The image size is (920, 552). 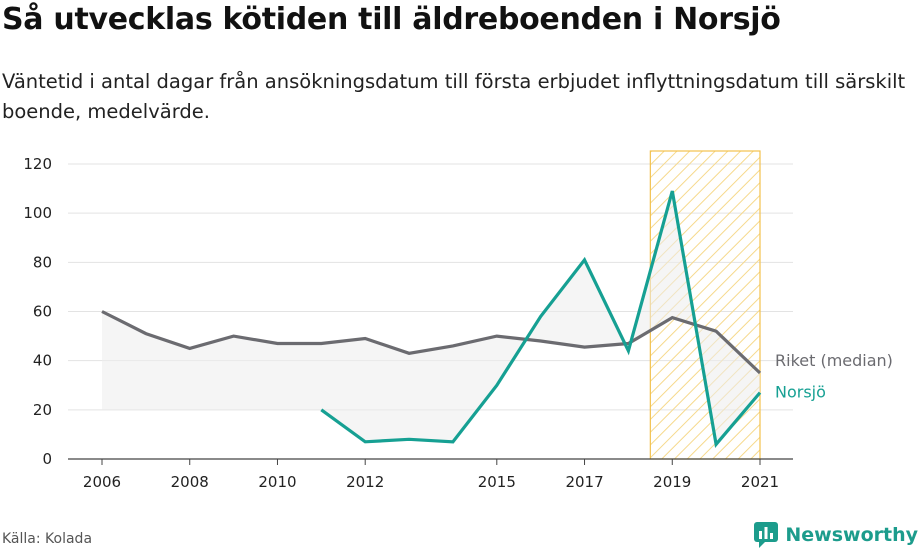 I want to click on y-tick-label: 120, so click(x=37, y=164).